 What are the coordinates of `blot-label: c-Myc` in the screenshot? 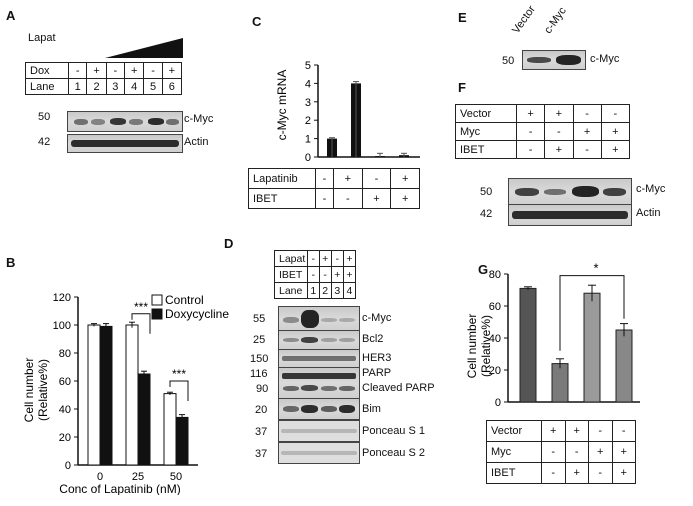 It's located at (605, 59).